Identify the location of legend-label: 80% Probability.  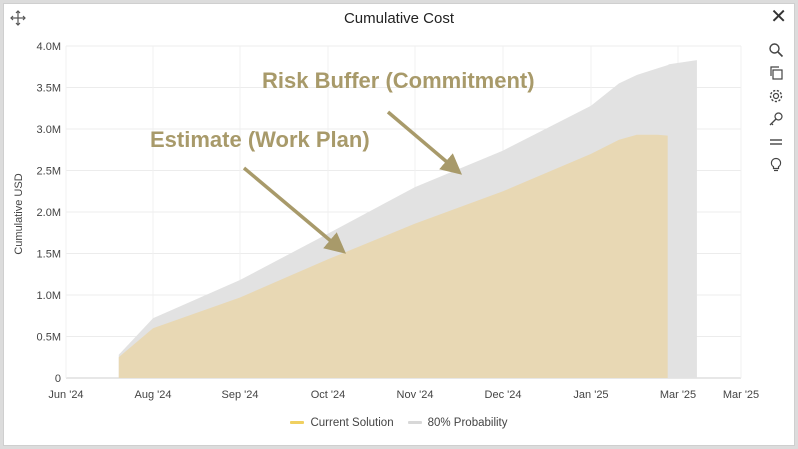
(467, 422).